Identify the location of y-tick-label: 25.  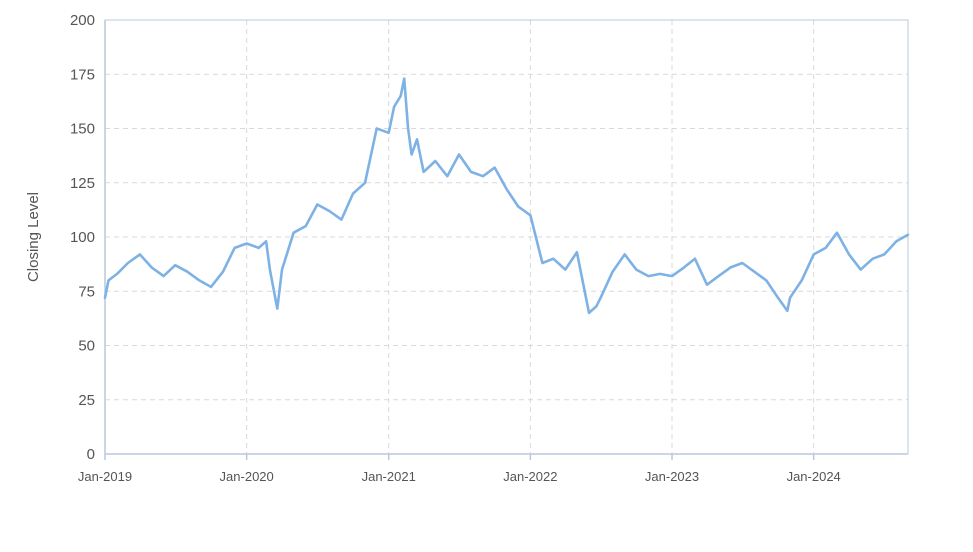
(86, 400).